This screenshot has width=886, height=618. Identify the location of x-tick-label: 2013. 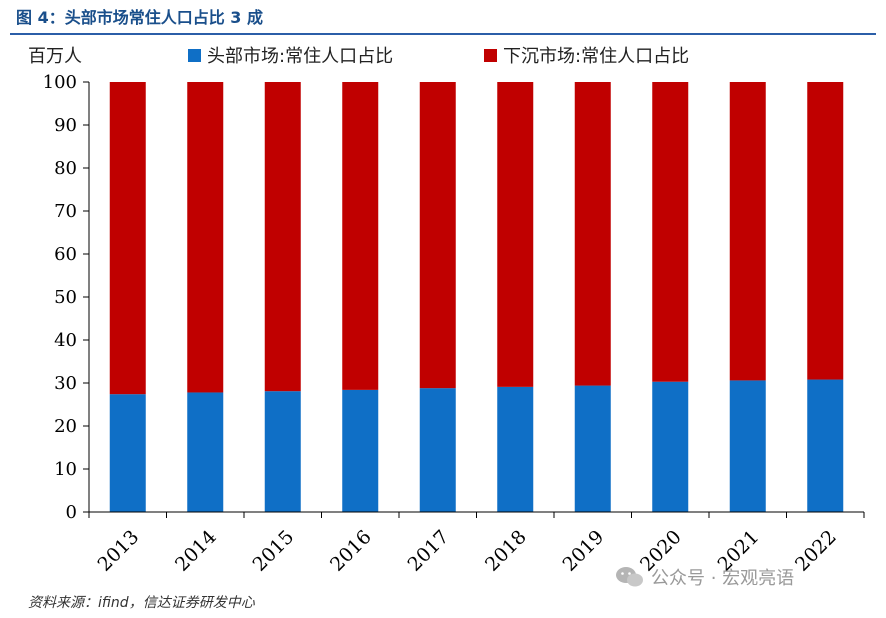
(119, 551).